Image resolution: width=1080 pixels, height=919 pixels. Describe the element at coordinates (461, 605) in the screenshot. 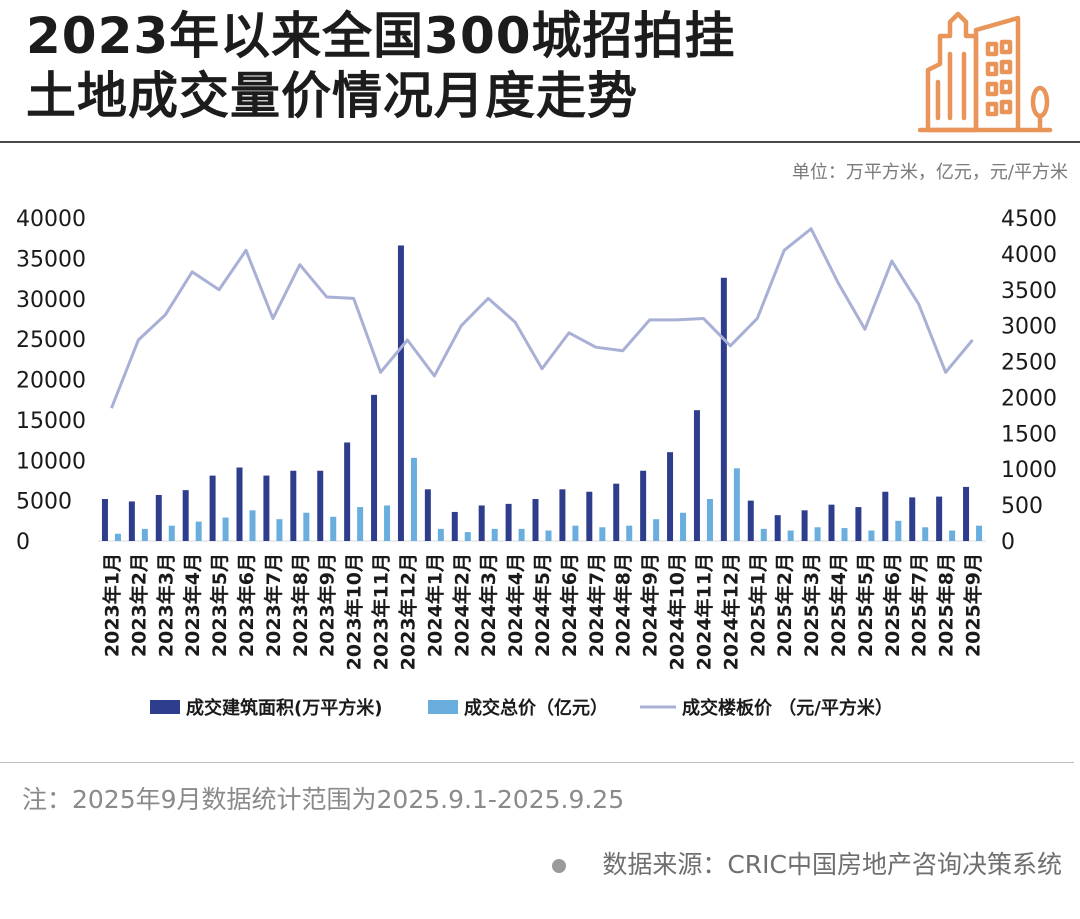

I see `x-tick-label: 2024年2月` at that location.